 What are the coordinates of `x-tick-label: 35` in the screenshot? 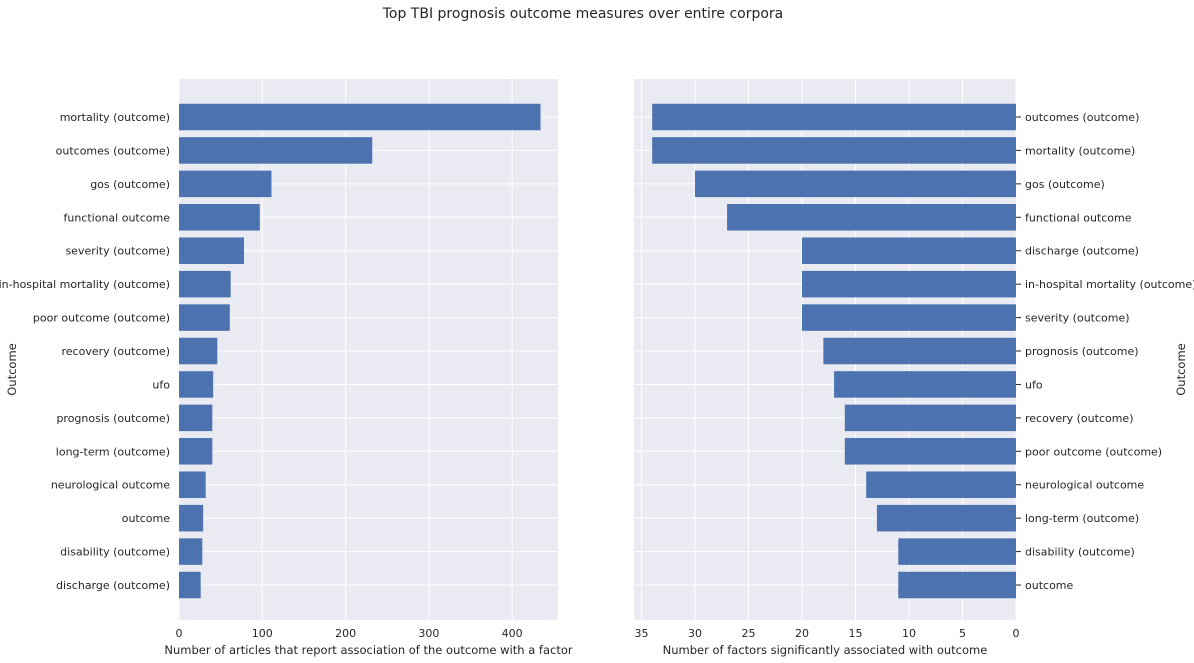 It's located at (641, 633).